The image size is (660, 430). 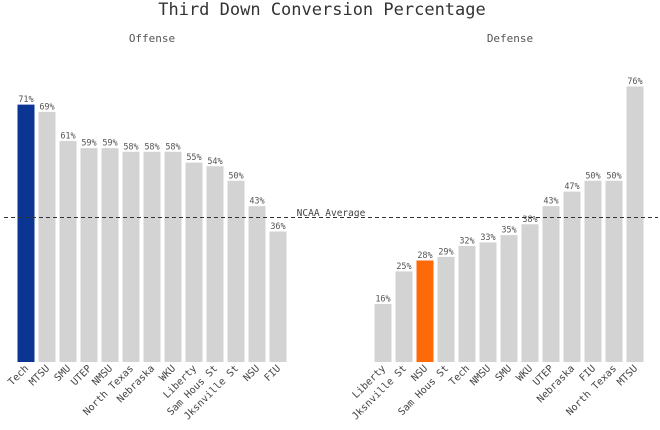 What do you see at coordinates (322, 10) in the screenshot?
I see `chart-title: Third Down Conversion Percentage` at bounding box center [322, 10].